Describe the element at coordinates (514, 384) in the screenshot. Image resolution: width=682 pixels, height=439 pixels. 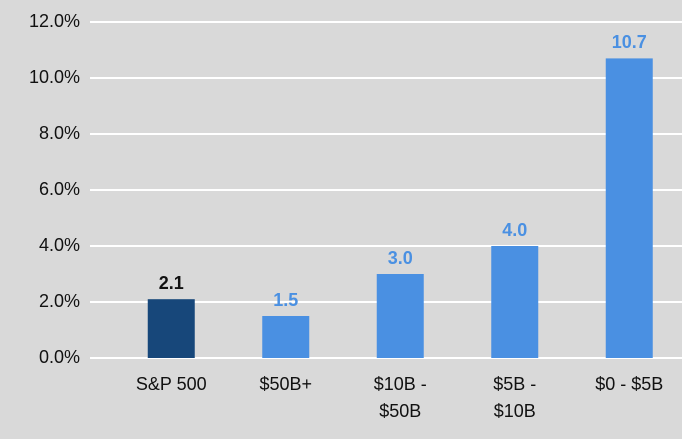
I see `x-tick-line: $5B -` at that location.